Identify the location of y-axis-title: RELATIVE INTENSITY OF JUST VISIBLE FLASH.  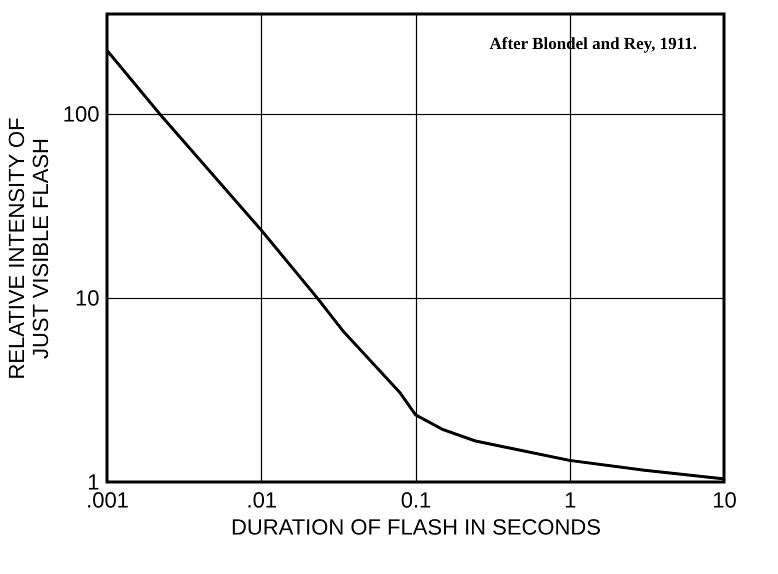
(28, 248).